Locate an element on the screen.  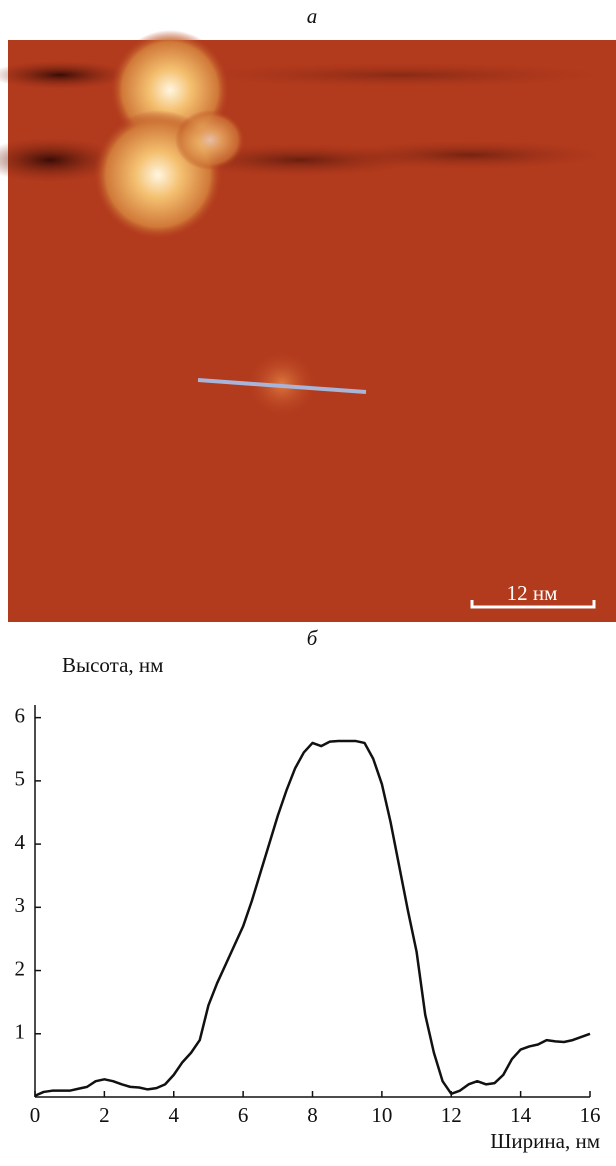
x-tick-label: 12 is located at coordinates (451, 1115).